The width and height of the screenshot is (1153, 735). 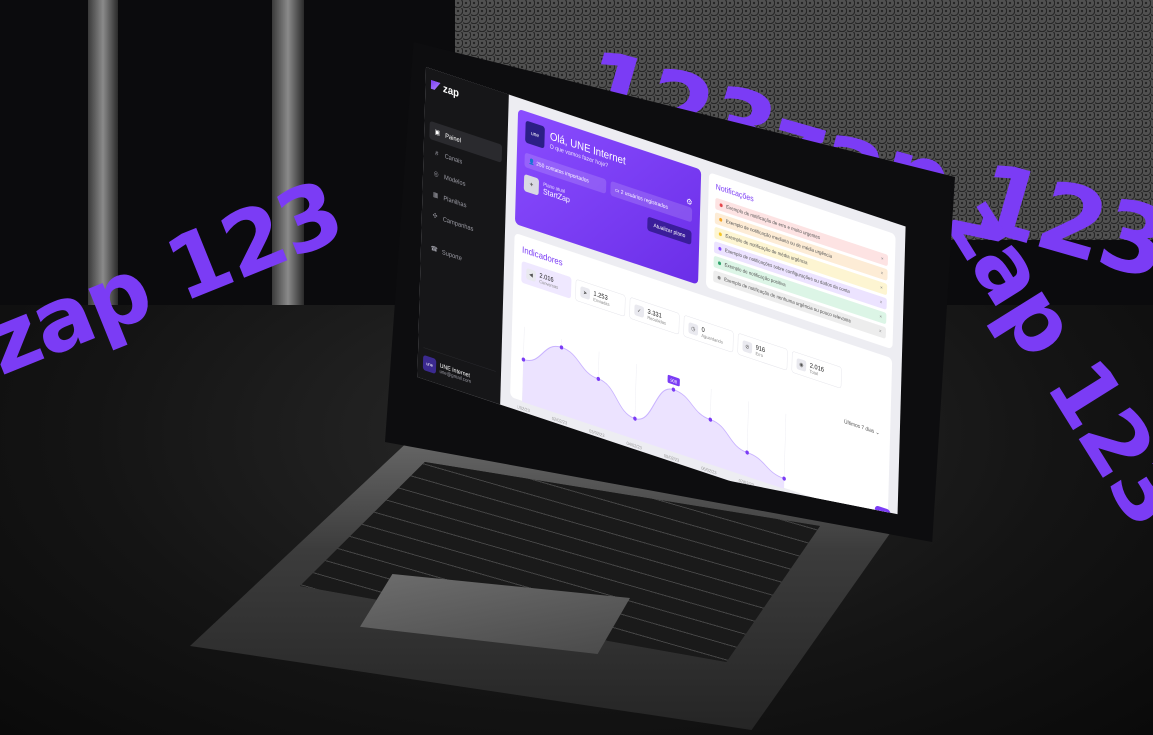 What do you see at coordinates (455, 201) in the screenshot?
I see `sidebar-item-label: Planilhas` at bounding box center [455, 201].